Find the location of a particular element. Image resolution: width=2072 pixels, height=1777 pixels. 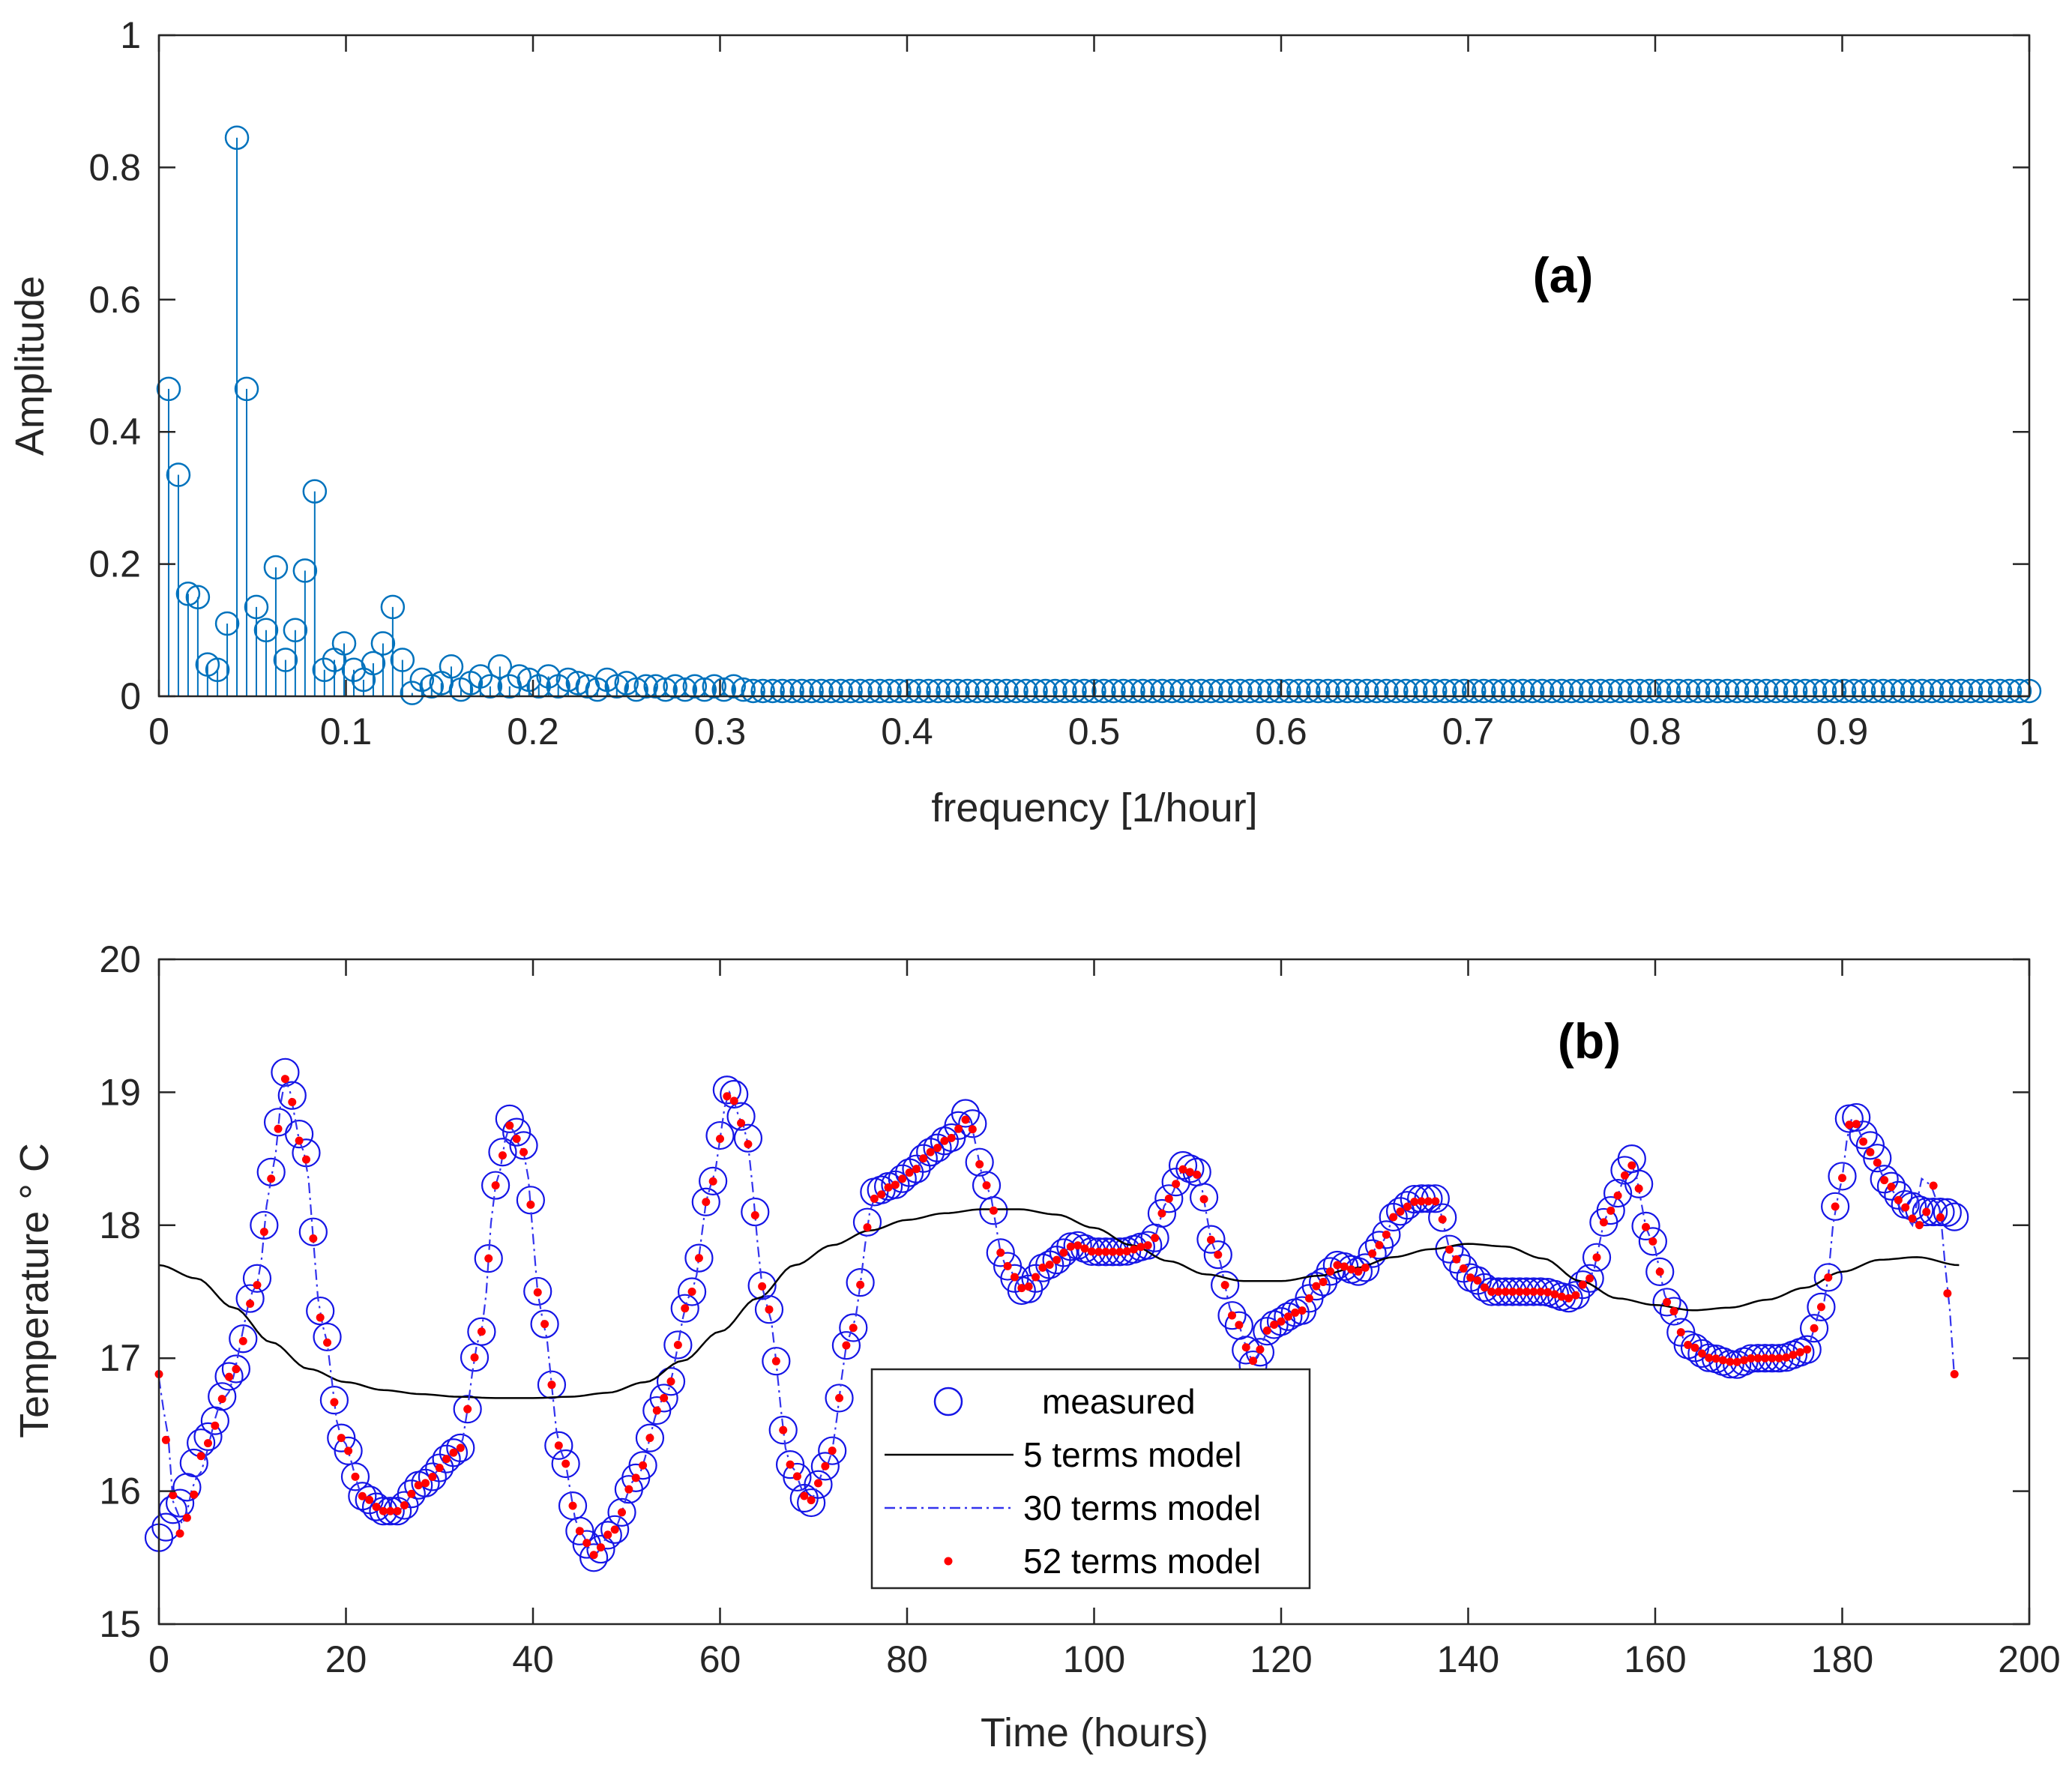

panel-b-ytick-label: 18 is located at coordinates (120, 1225).